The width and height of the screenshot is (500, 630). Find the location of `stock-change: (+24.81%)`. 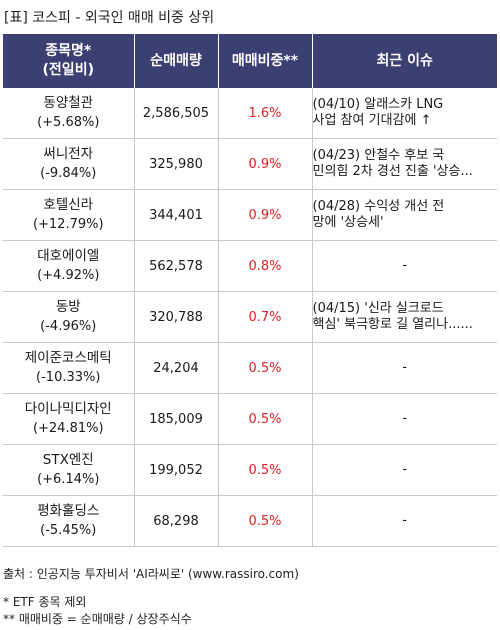

stock-change: (+24.81%) is located at coordinates (68, 428).